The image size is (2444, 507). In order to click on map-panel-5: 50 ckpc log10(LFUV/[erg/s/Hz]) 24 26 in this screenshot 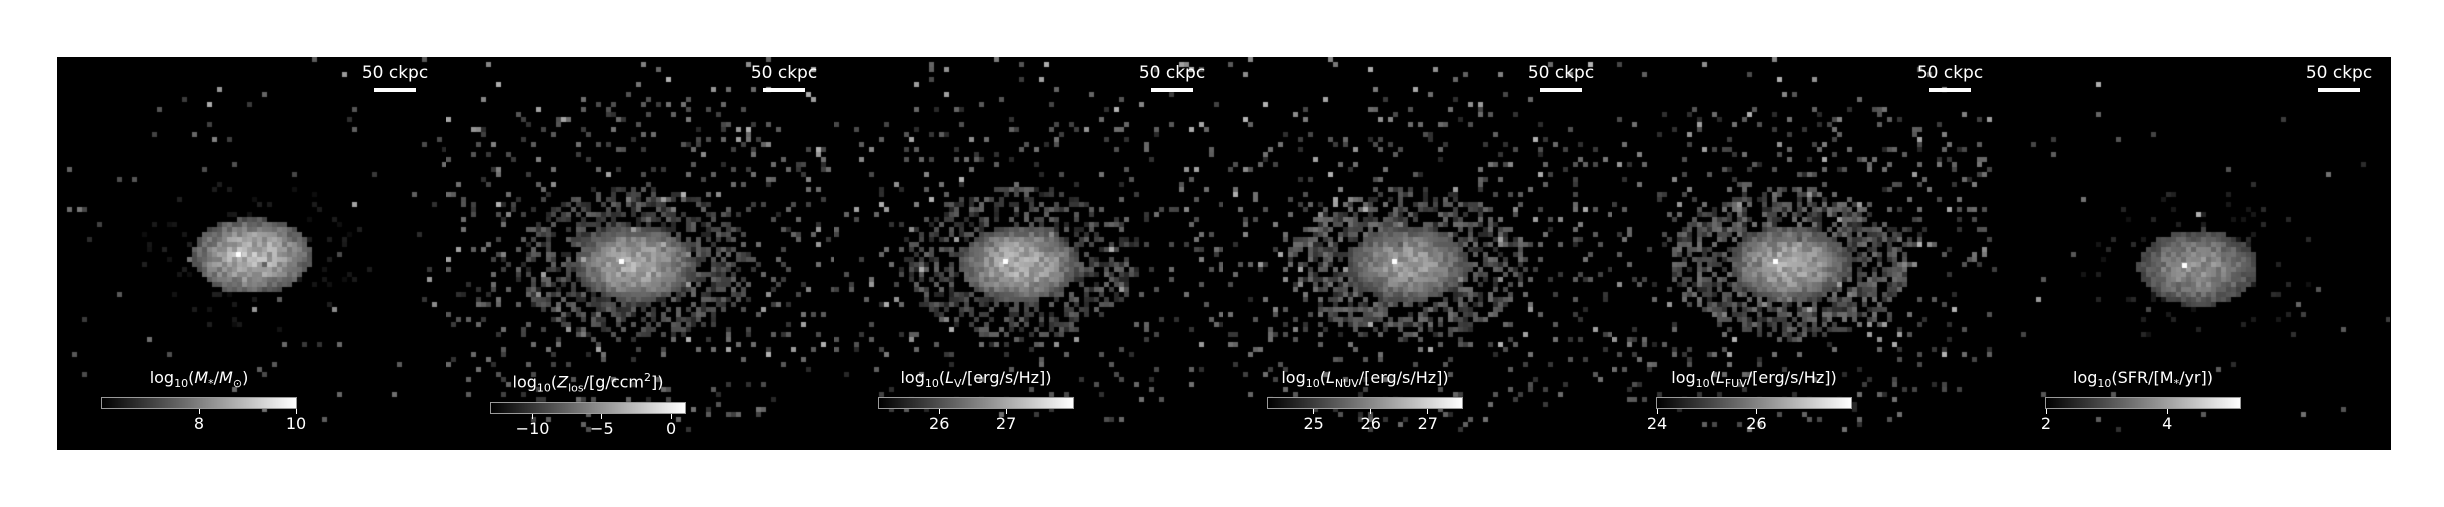, I will do `click(1806, 253)`.